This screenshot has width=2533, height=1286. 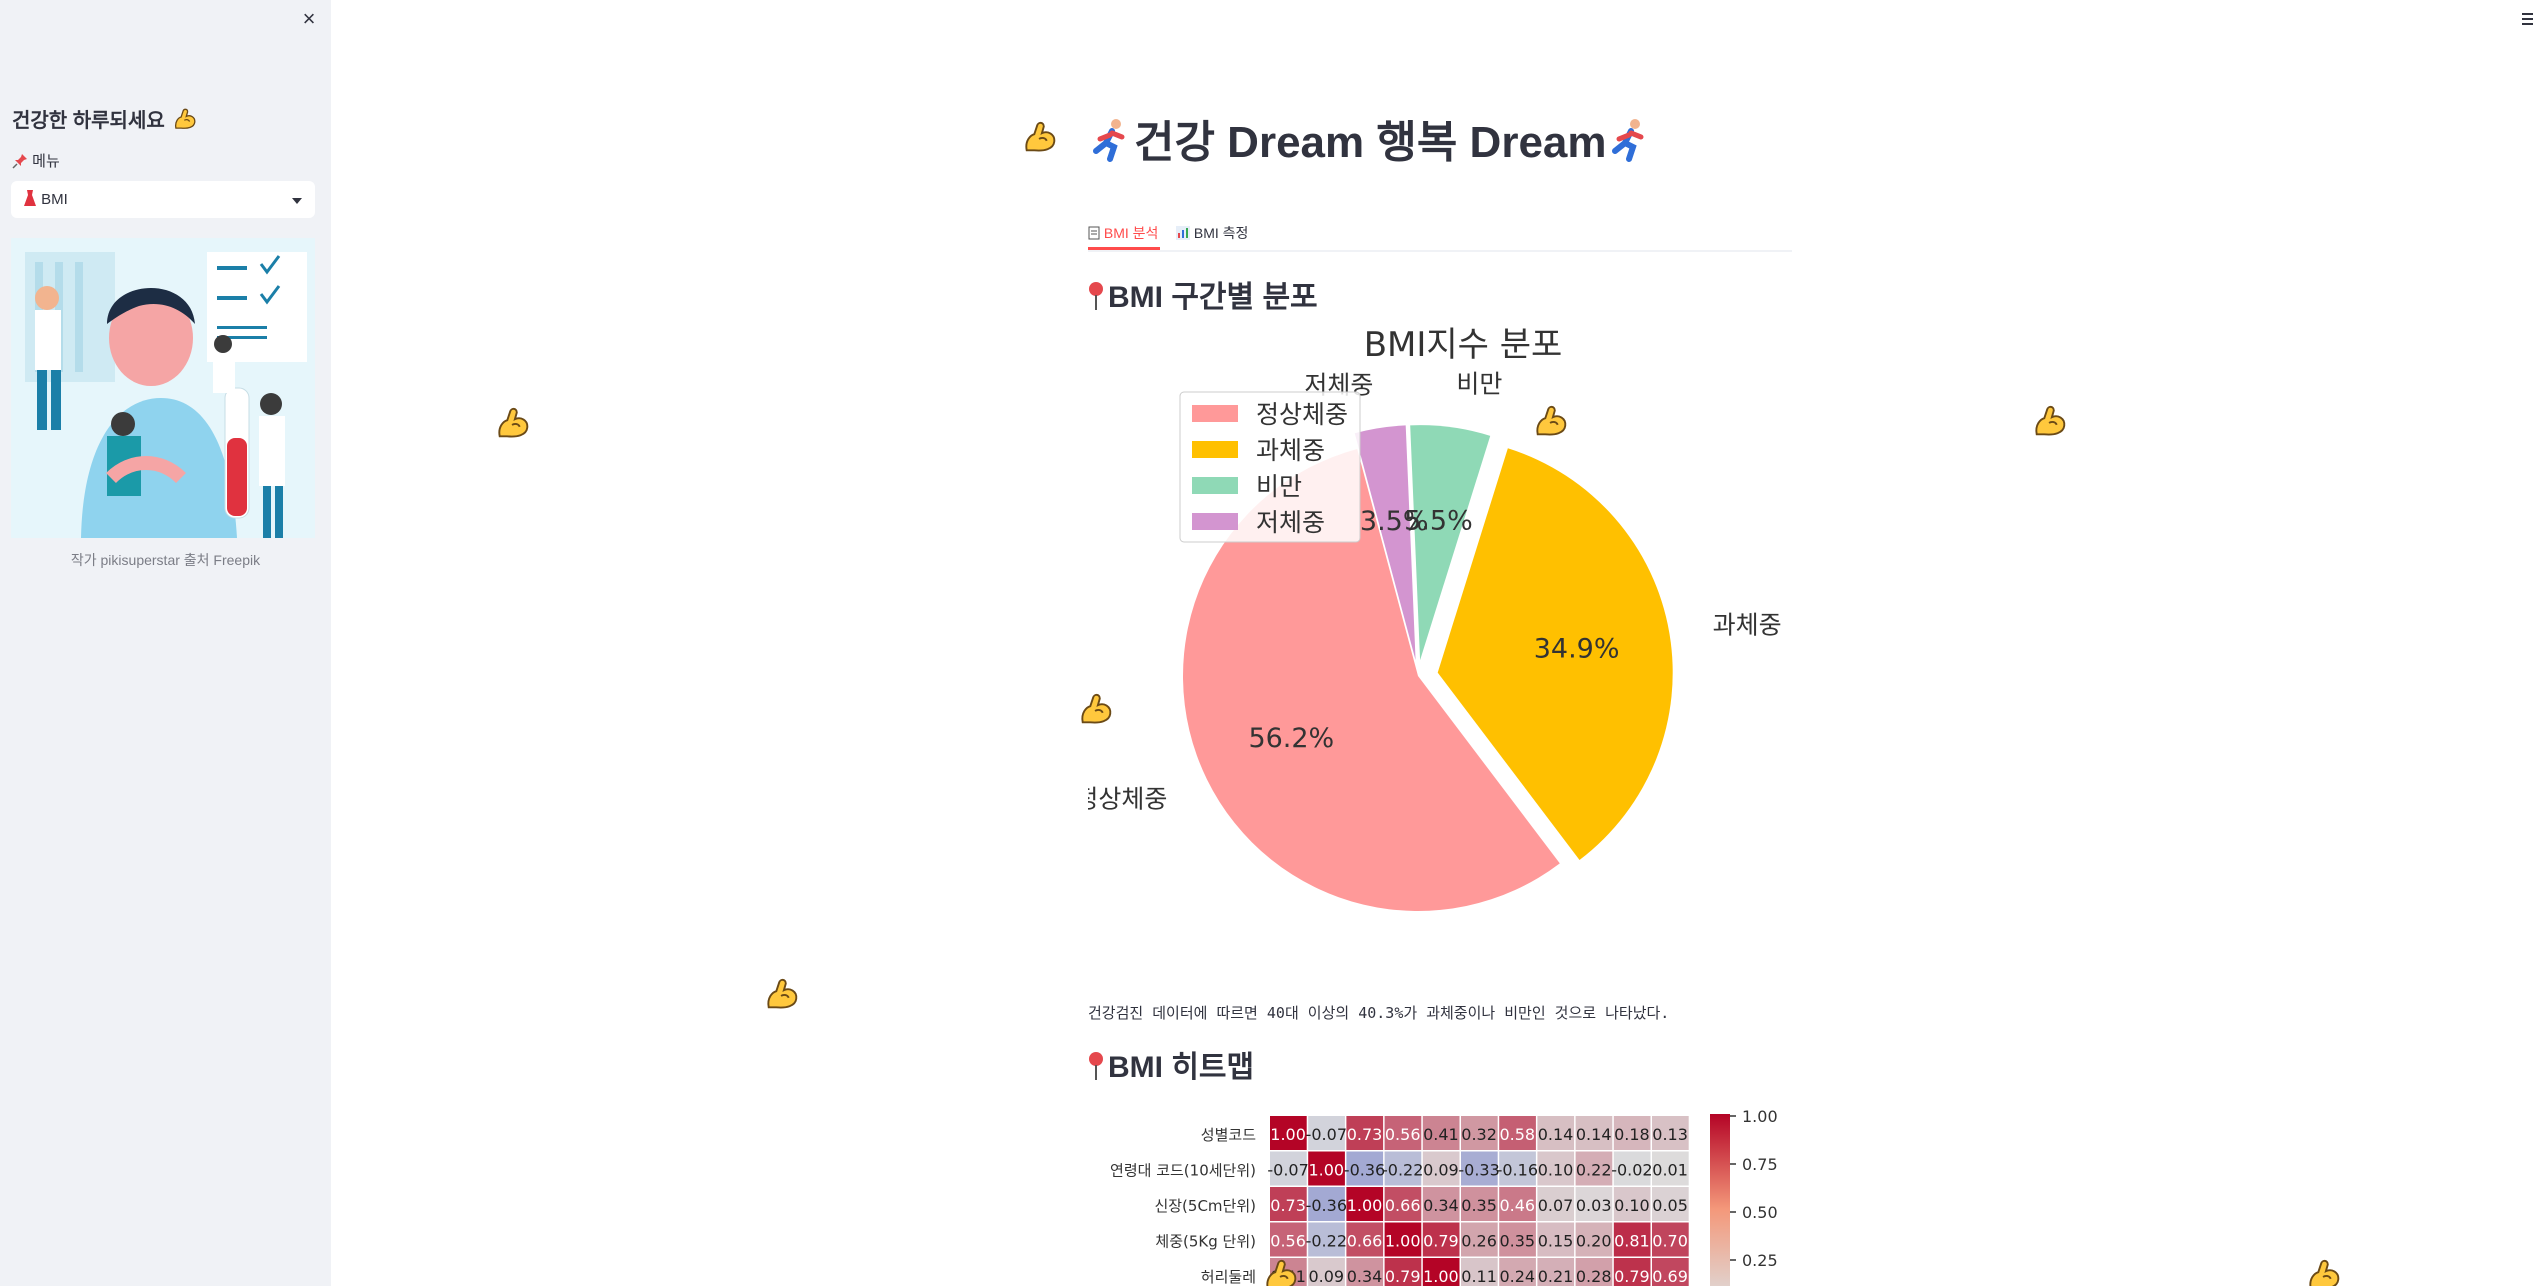 I want to click on heatmap-cell-value: -0.07, so click(x=1326, y=1134).